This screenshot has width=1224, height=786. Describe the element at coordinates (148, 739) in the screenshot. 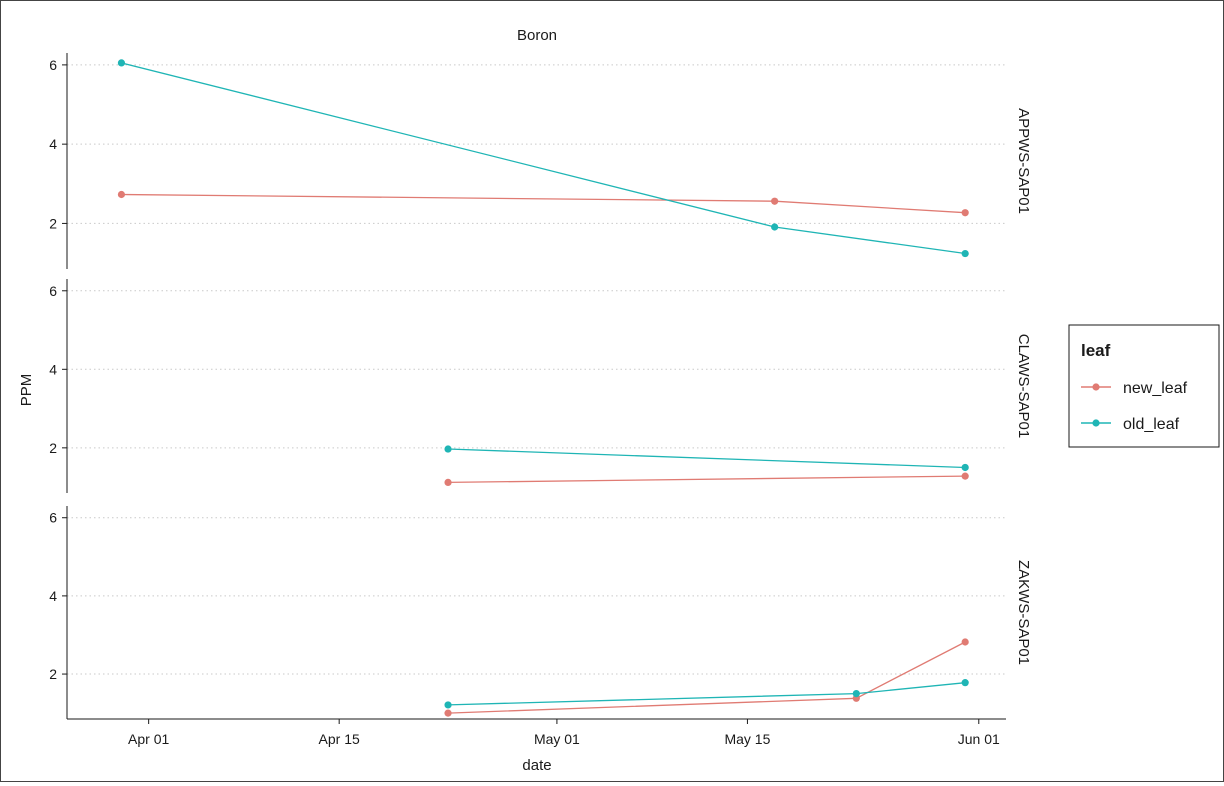

I see `x-tick-label: Apr 01` at that location.